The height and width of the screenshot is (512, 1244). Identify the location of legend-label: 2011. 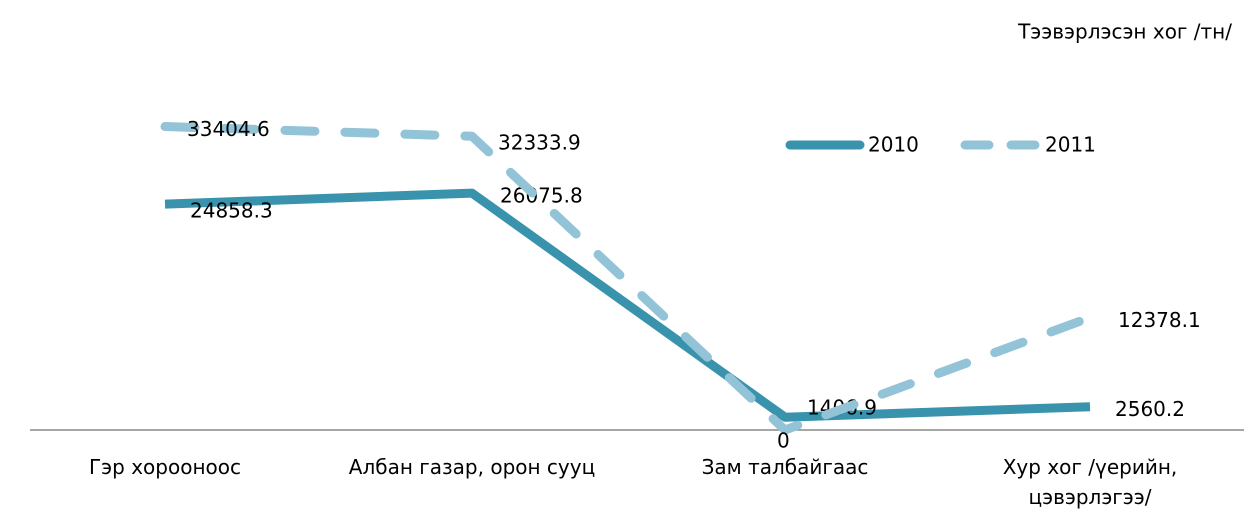
(1070, 145).